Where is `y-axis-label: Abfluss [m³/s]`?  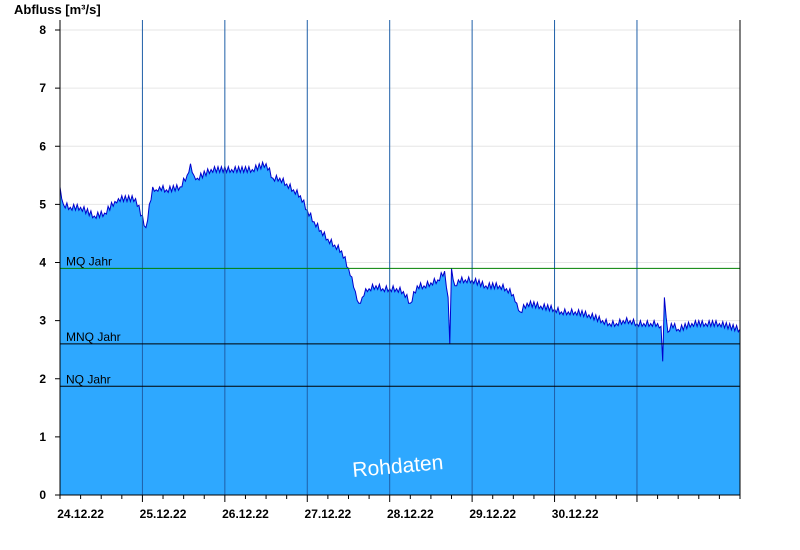 y-axis-label: Abfluss [m³/s] is located at coordinates (57, 9).